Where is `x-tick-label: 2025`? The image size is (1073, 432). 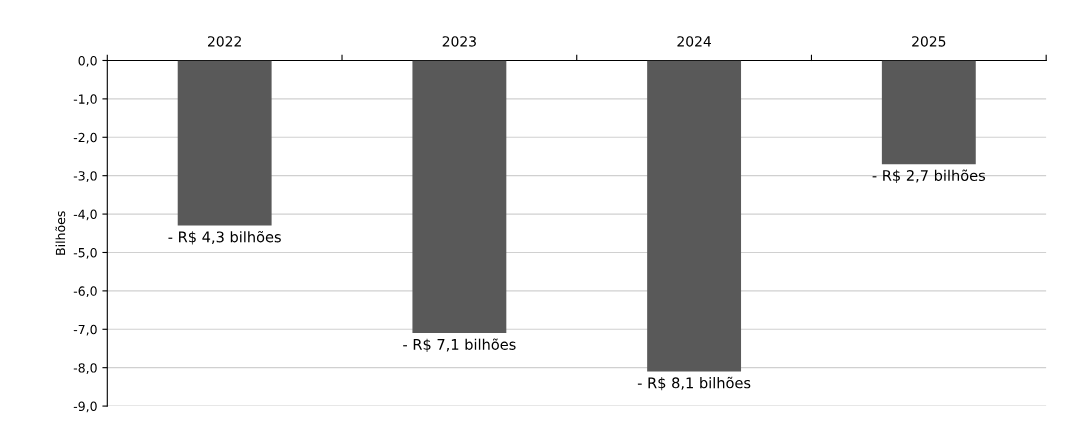 x-tick-label: 2025 is located at coordinates (929, 41).